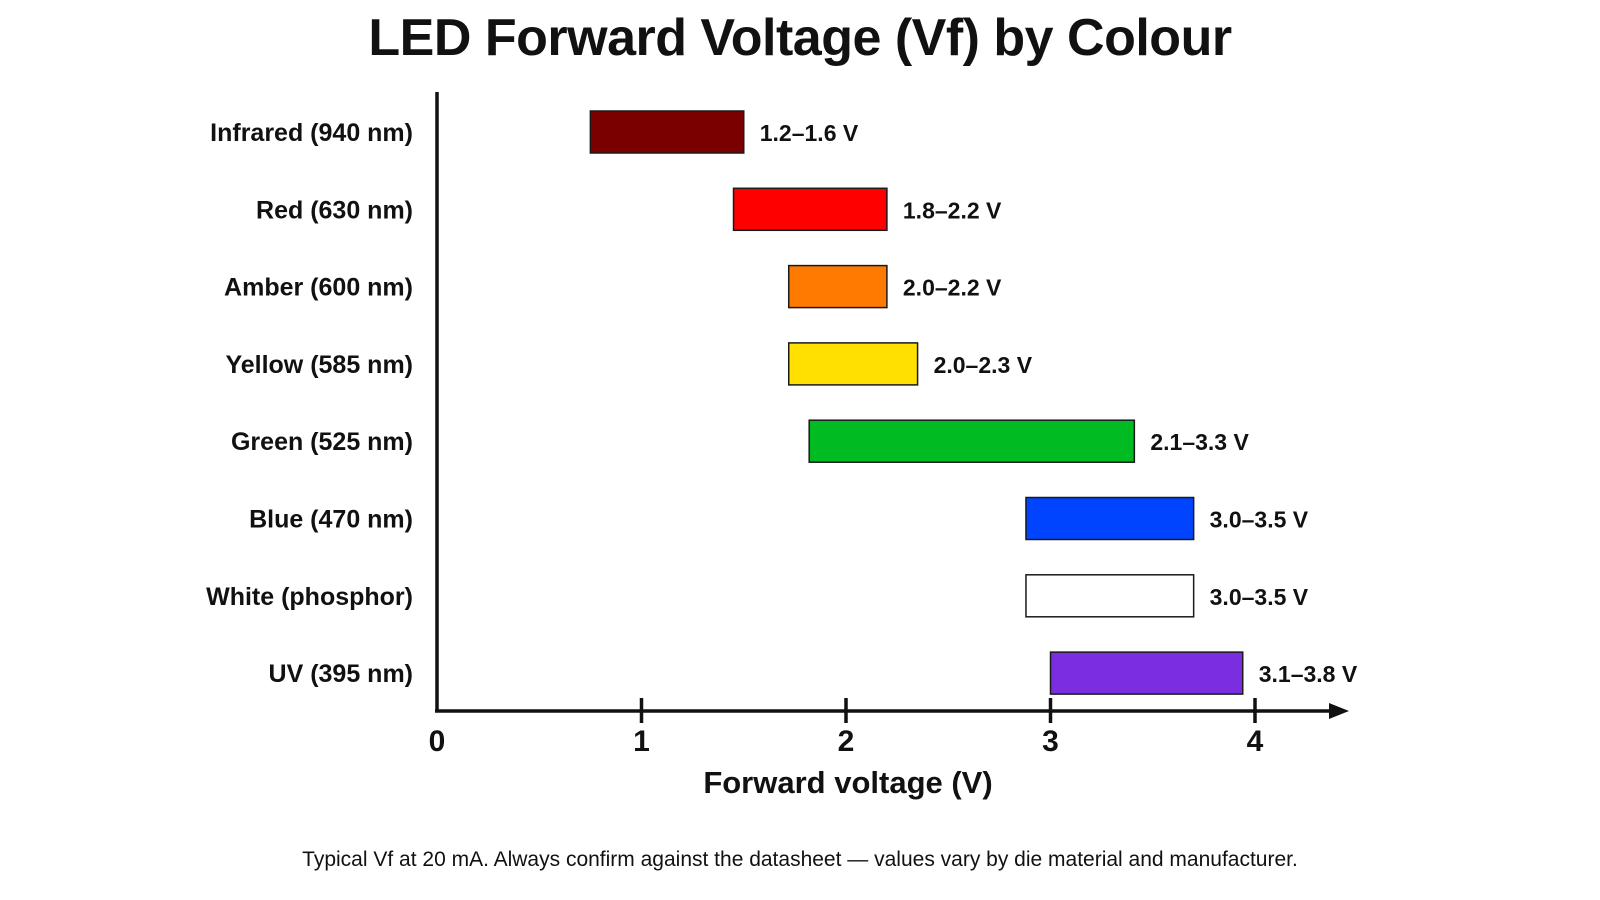  What do you see at coordinates (972, 441) in the screenshot?
I see `bar-green` at bounding box center [972, 441].